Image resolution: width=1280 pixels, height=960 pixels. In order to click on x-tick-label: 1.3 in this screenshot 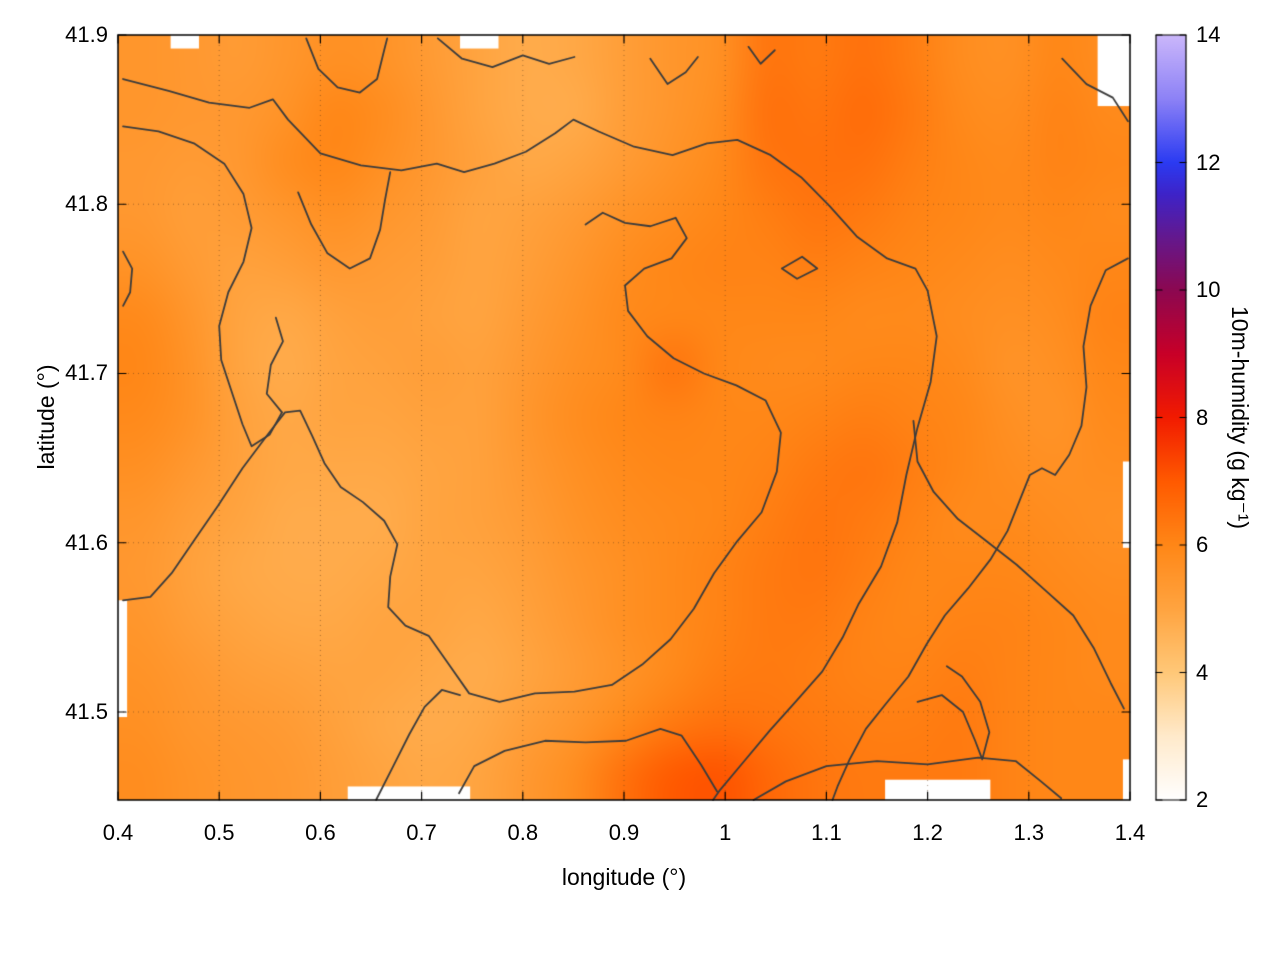, I will do `click(1029, 832)`.